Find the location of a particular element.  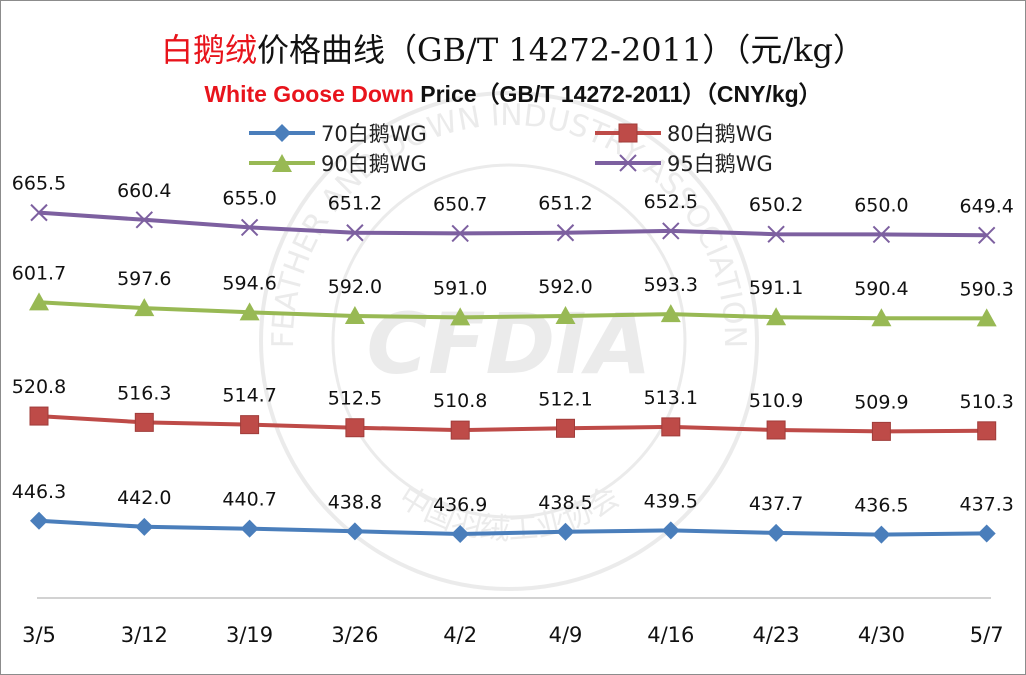

data-label: 665.5 is located at coordinates (39, 184).